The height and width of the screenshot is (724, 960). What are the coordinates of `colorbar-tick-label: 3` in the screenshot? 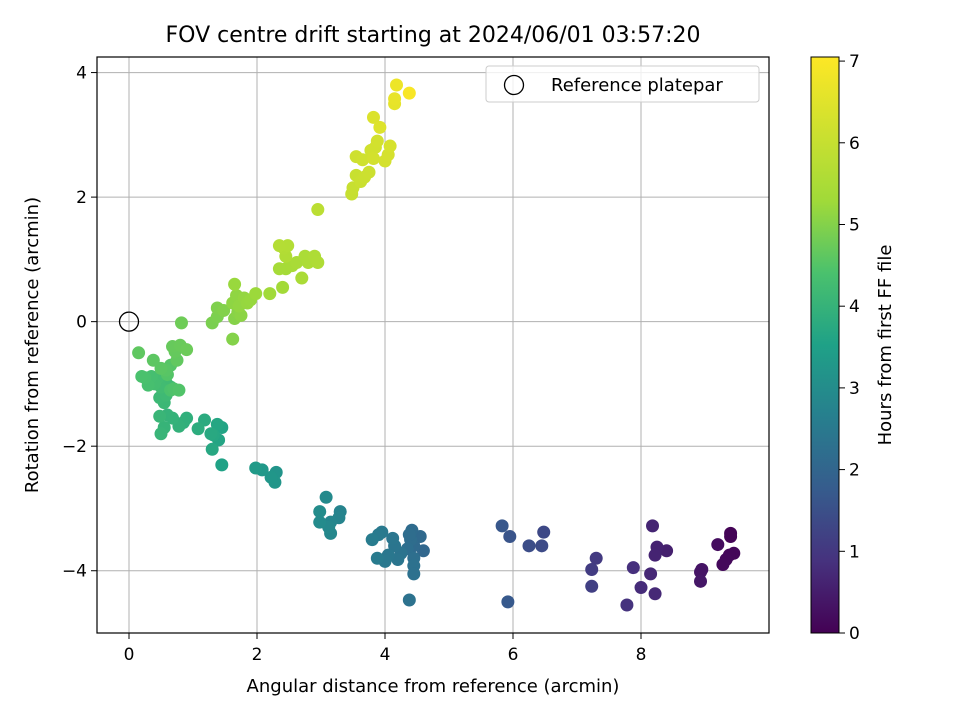 It's located at (854, 389).